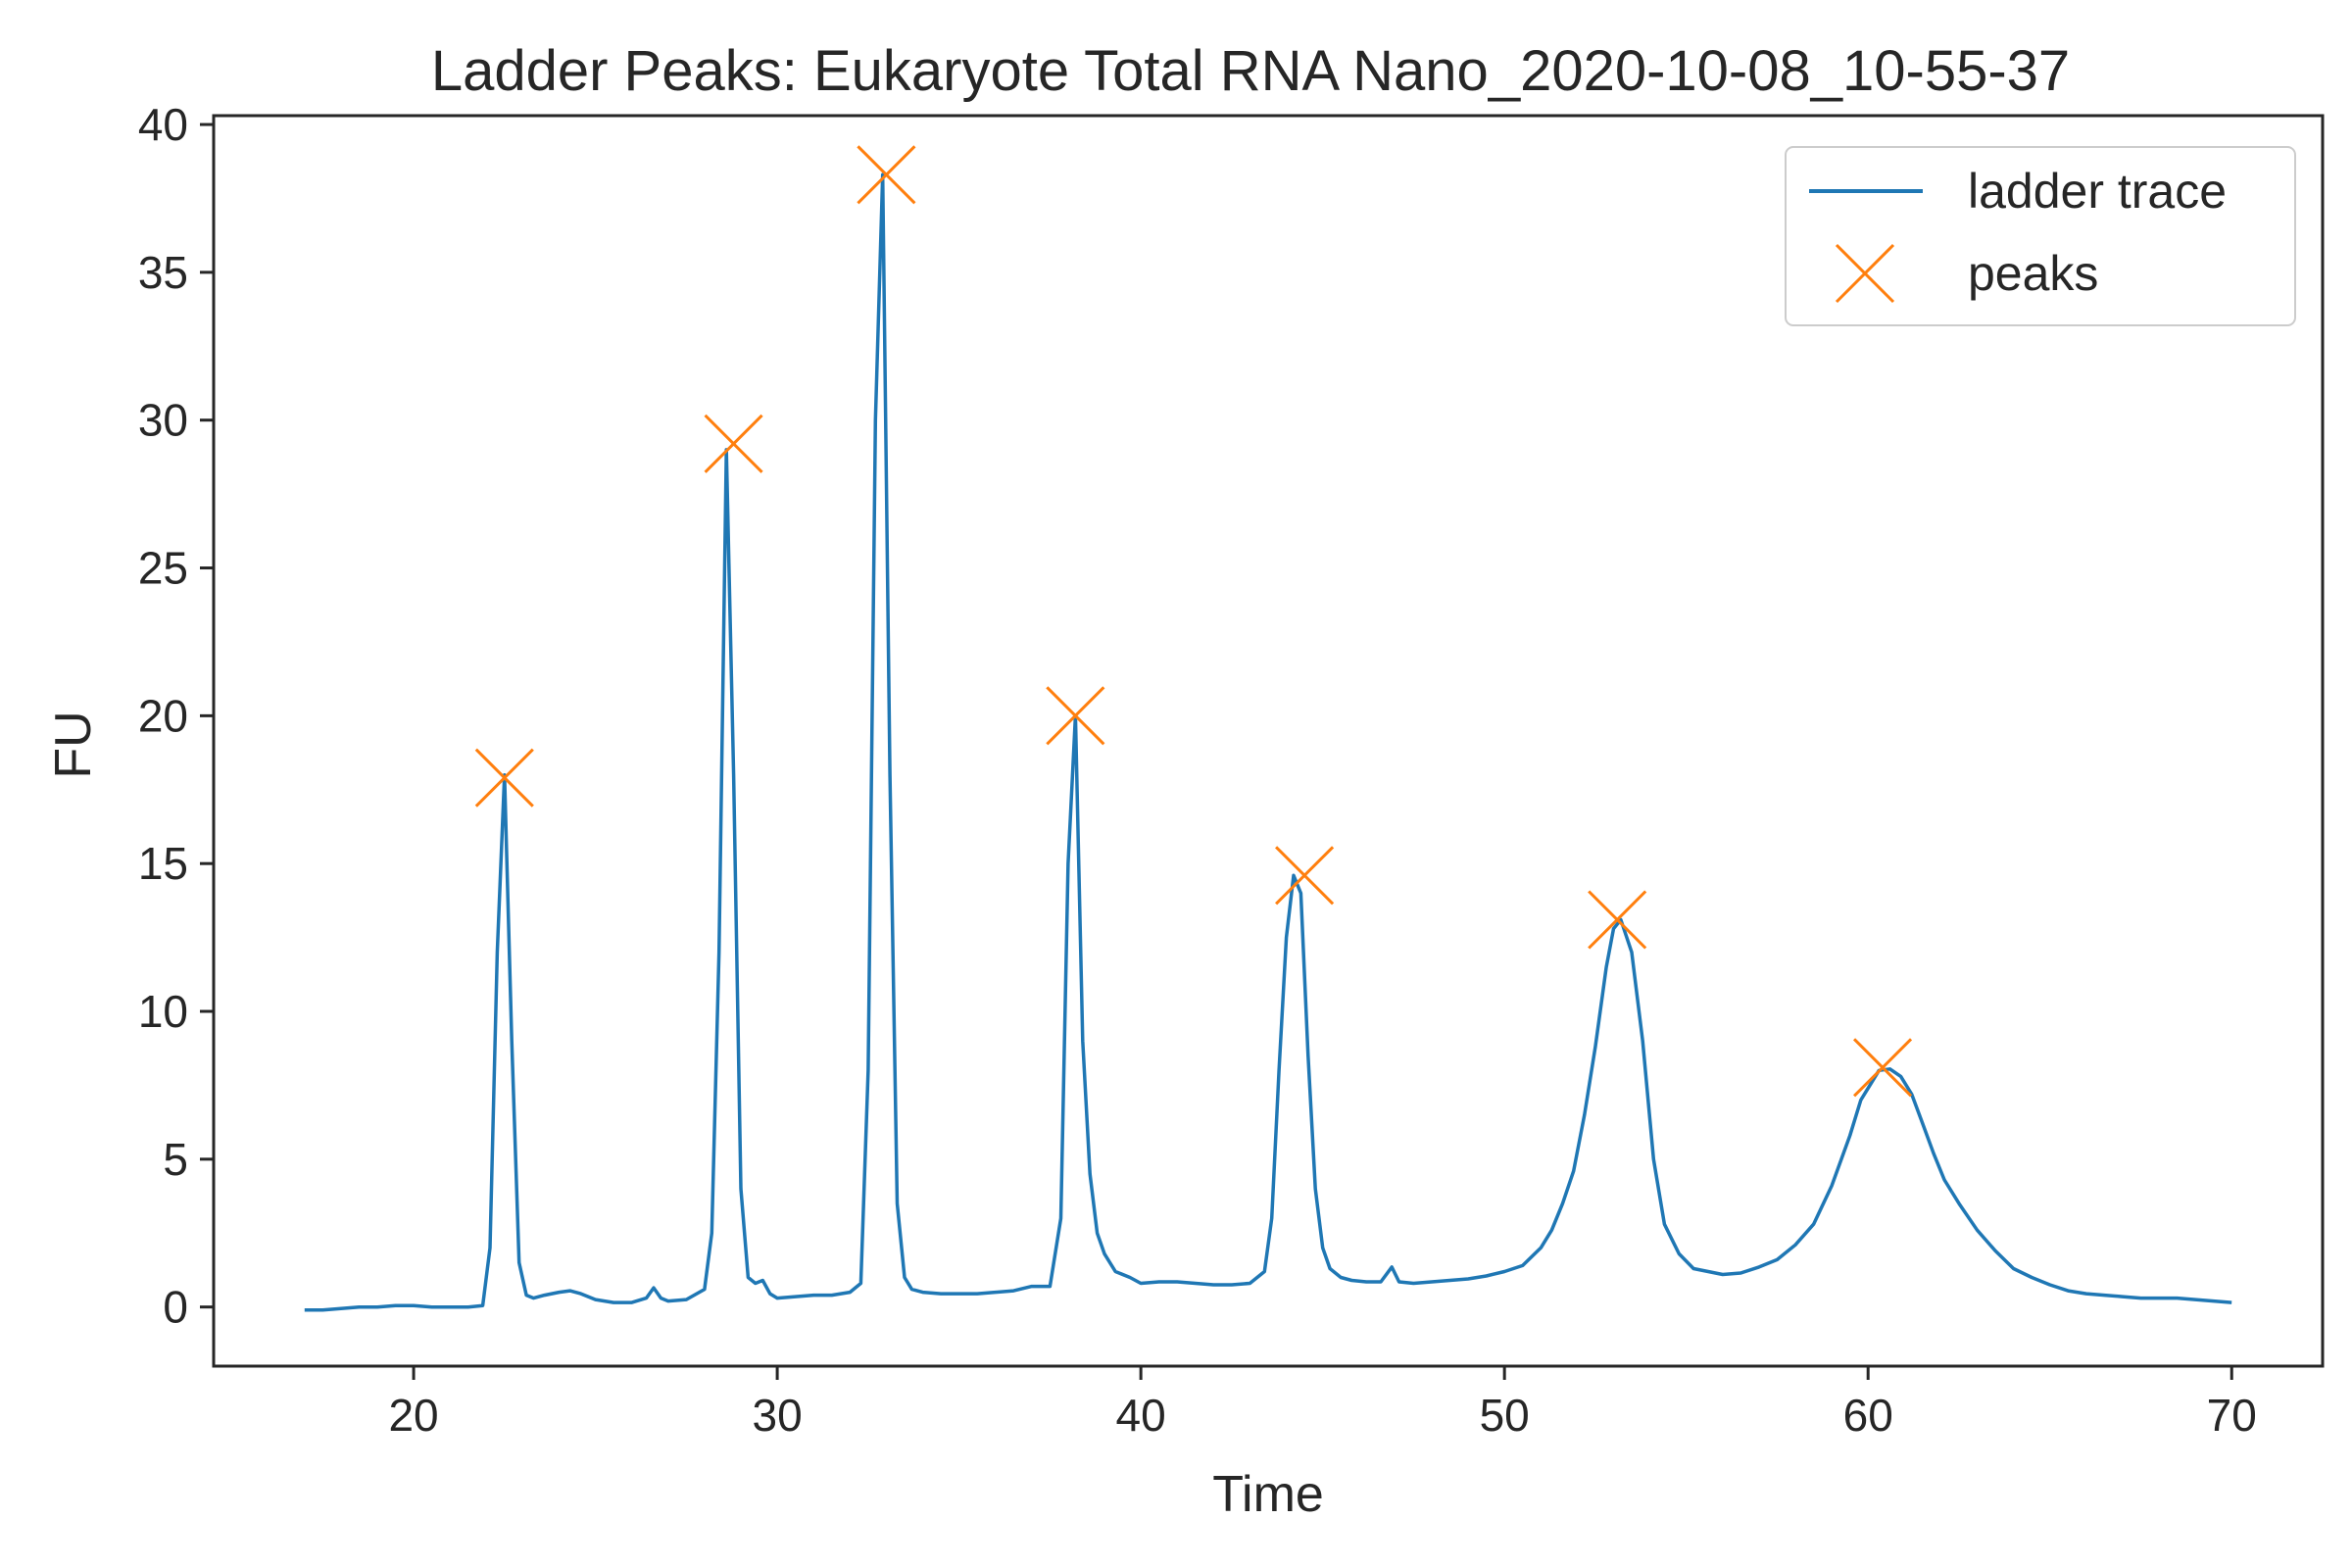 This screenshot has height=1568, width=2352. I want to click on x-tick-label: 40, so click(1141, 1415).